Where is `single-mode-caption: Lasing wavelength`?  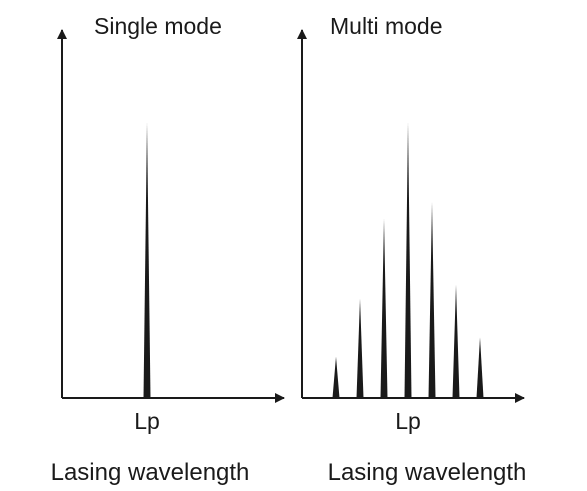
single-mode-caption: Lasing wavelength is located at coordinates (150, 472).